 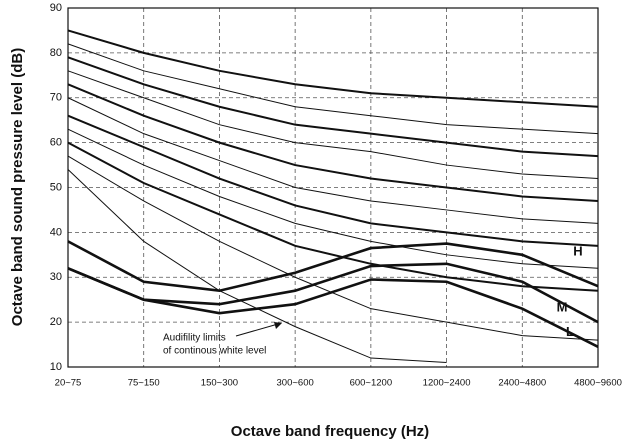 What do you see at coordinates (56, 367) in the screenshot?
I see `y-tick-label: 10` at bounding box center [56, 367].